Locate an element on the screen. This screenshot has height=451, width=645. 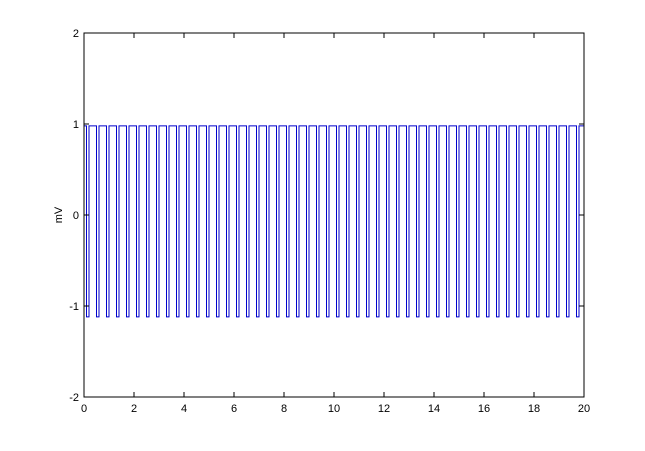
y-tick-label: -2 is located at coordinates (74, 398).